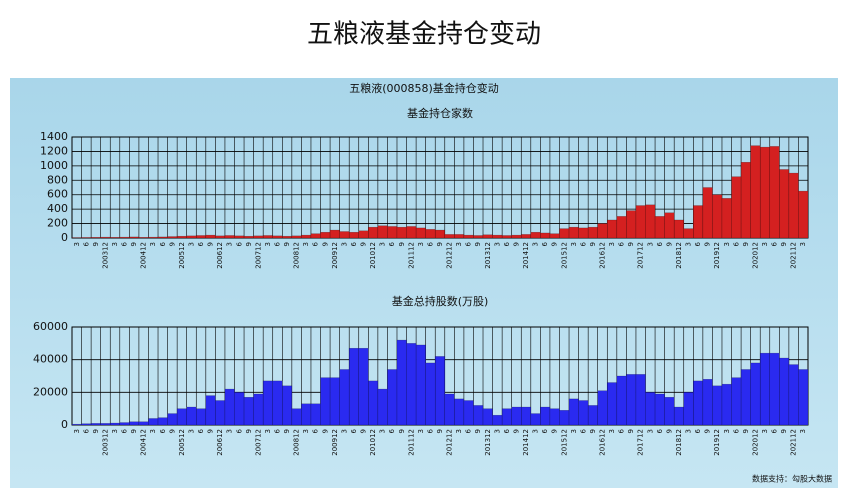 The width and height of the screenshot is (848, 497). What do you see at coordinates (258, 255) in the screenshot?
I see `x-tick-label: 200712` at bounding box center [258, 255].